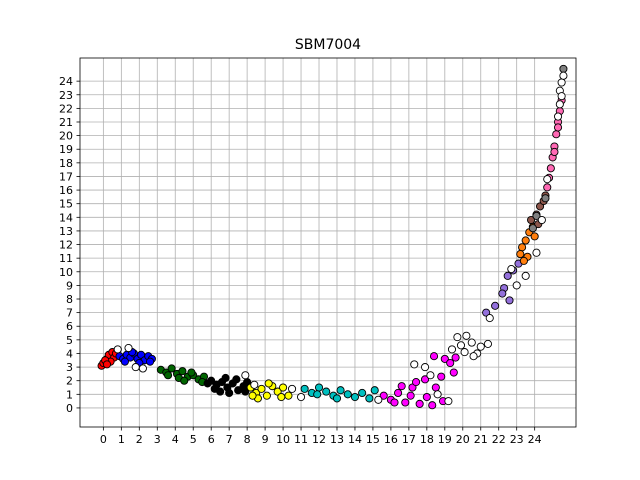 The height and width of the screenshot is (480, 640). I want to click on y-tick-label: 23, so click(66, 95).